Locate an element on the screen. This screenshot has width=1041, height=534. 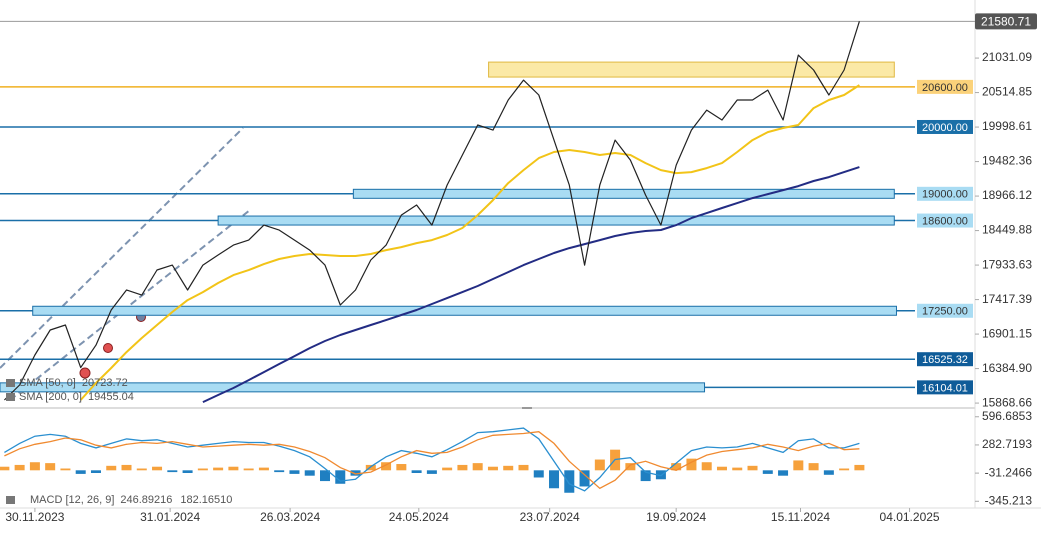
trend-channel is located at coordinates (125, 264).